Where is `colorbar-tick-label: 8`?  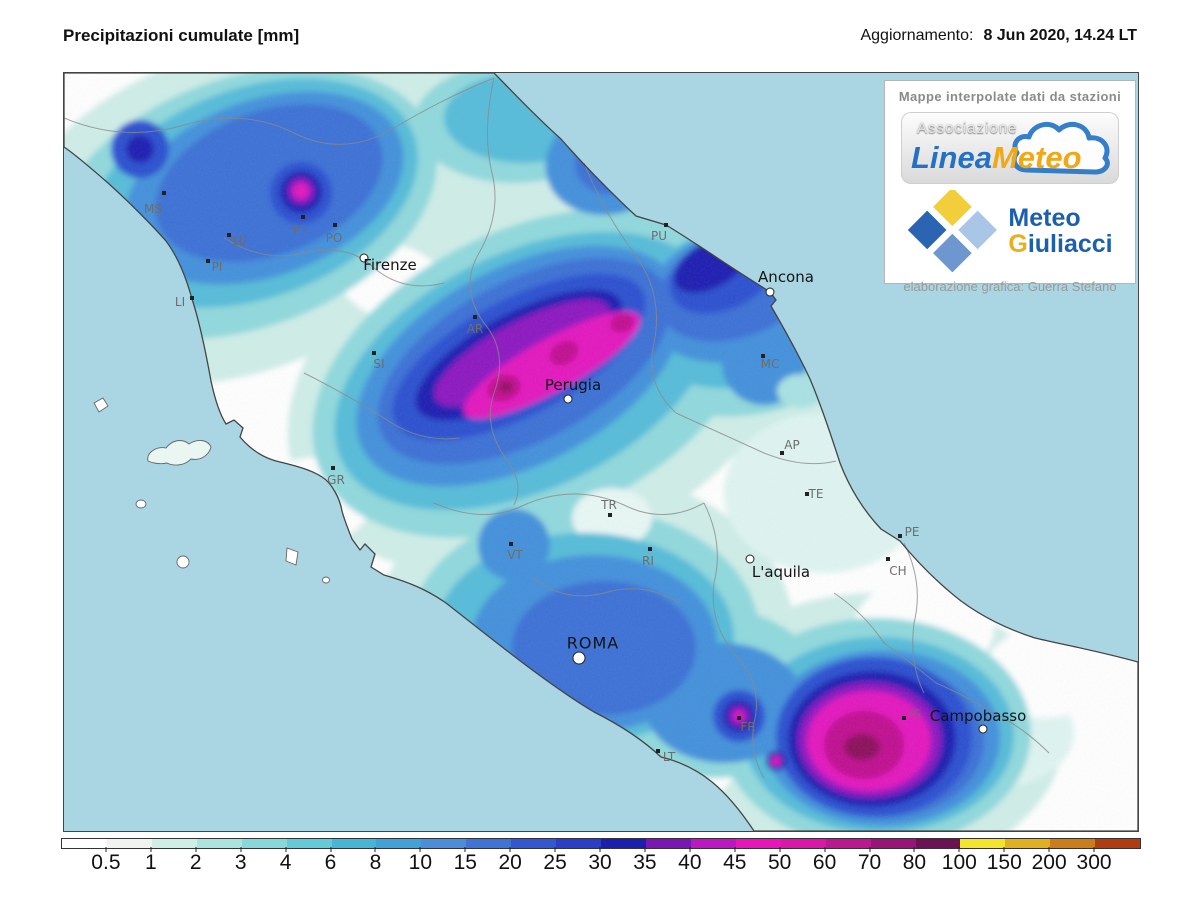
colorbar-tick-label: 8 is located at coordinates (375, 862).